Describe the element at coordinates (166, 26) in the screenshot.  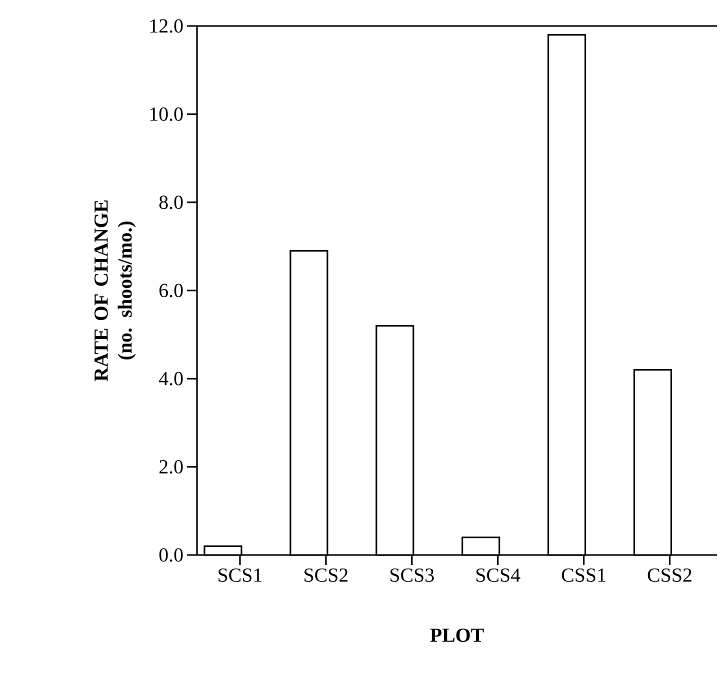
I see `y-tick-label: 12.0` at that location.